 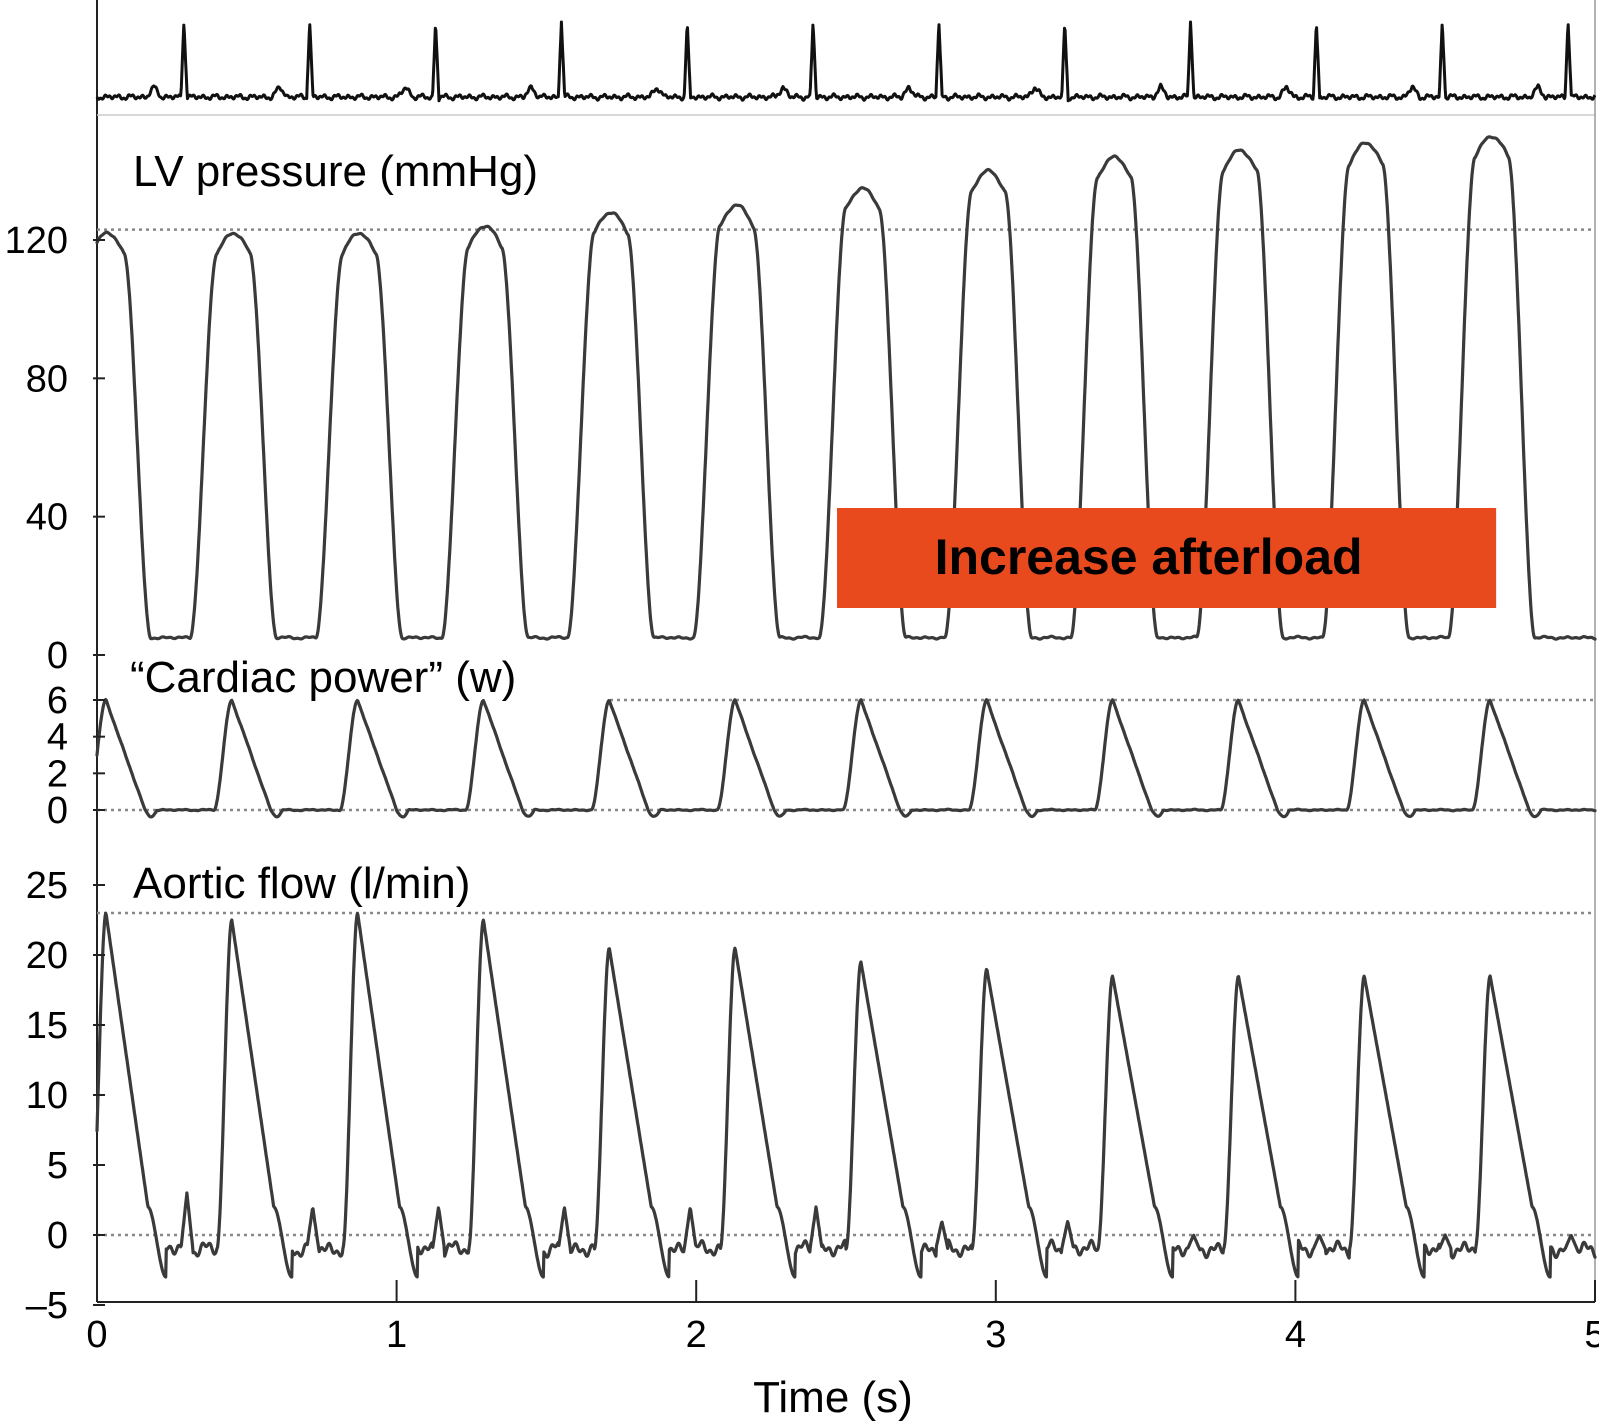 What do you see at coordinates (47, 1306) in the screenshot?
I see `flow-ytick-label: –5` at bounding box center [47, 1306].